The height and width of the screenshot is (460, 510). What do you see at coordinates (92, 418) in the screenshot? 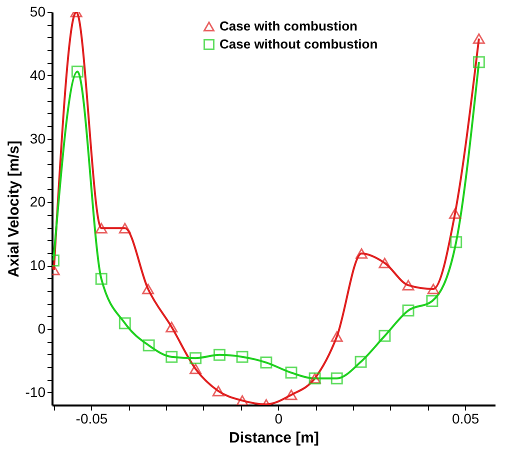
I see `x-tick-label: -0.05` at bounding box center [92, 418].